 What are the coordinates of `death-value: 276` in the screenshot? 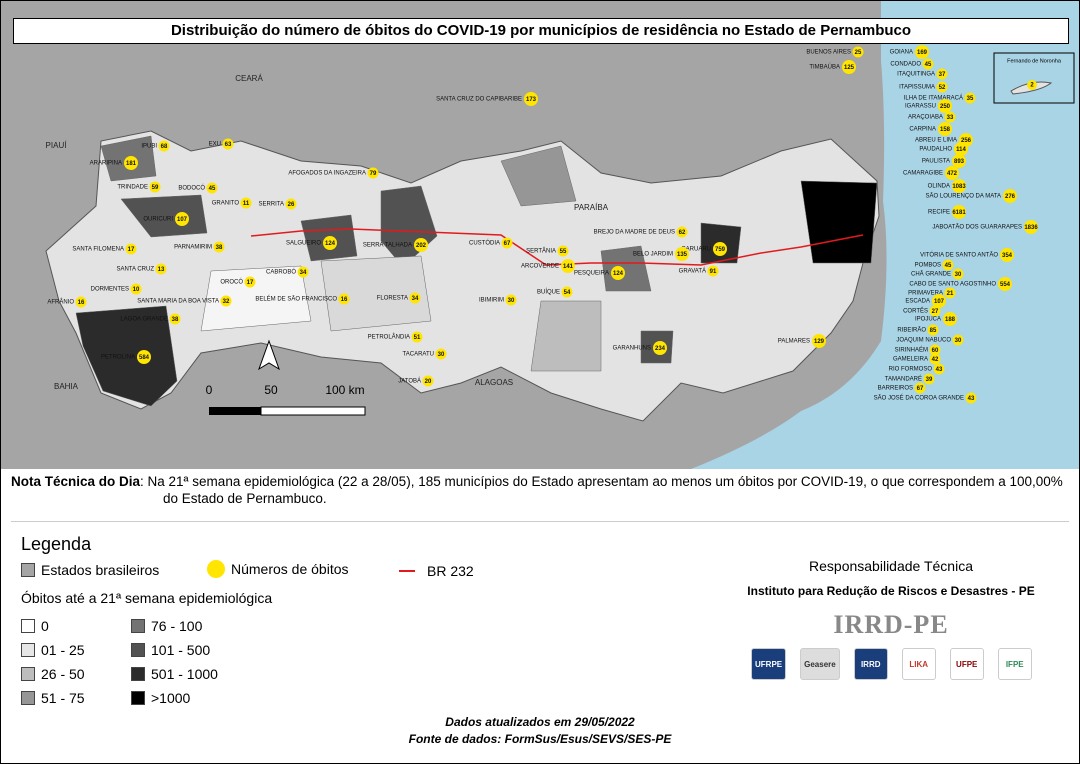 It's located at (1010, 197).